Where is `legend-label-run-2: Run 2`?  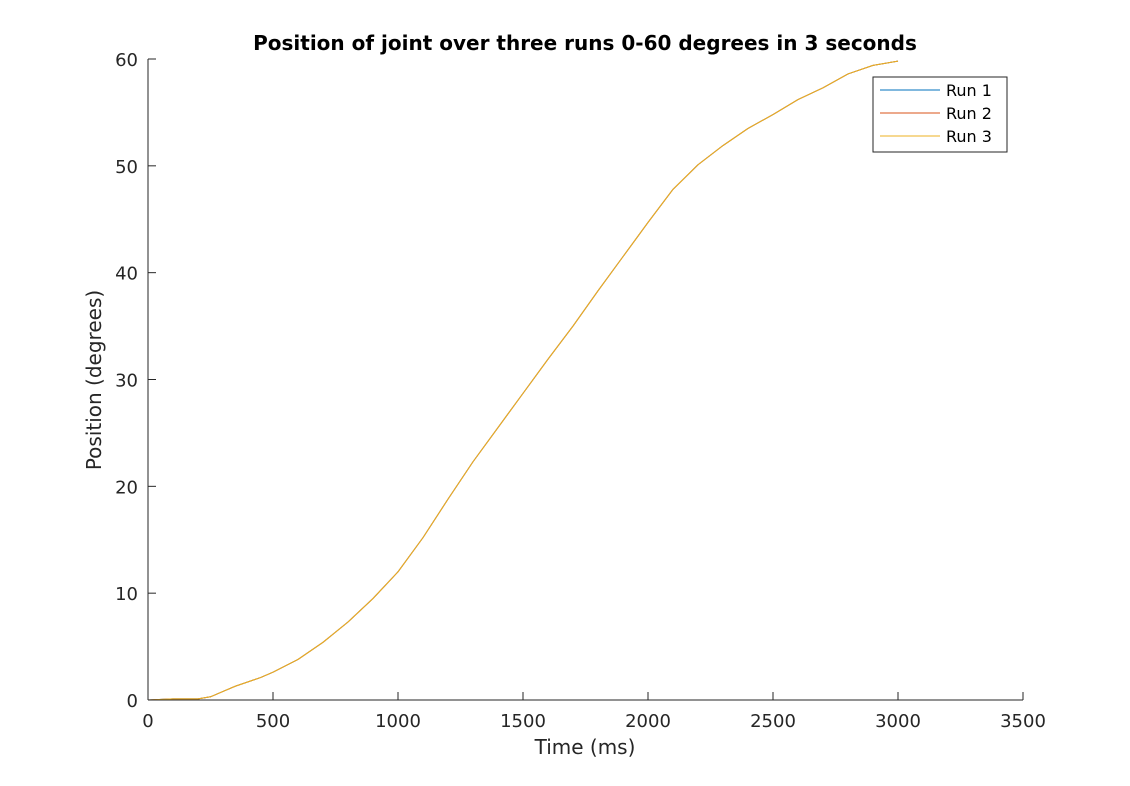 legend-label-run-2: Run 2 is located at coordinates (969, 113).